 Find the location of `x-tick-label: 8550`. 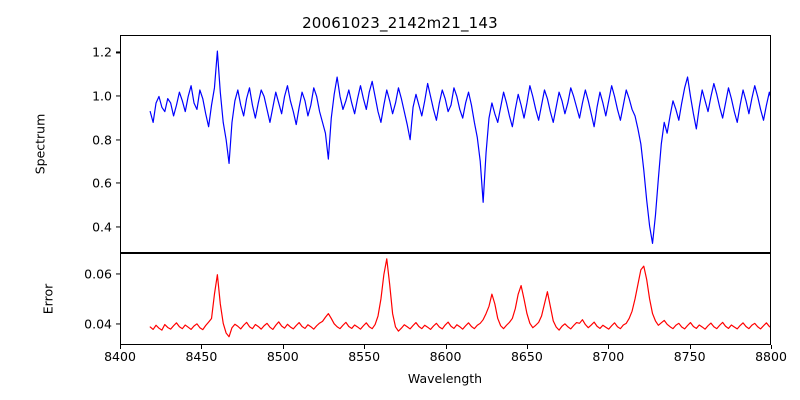

x-tick-label: 8550 is located at coordinates (364, 356).